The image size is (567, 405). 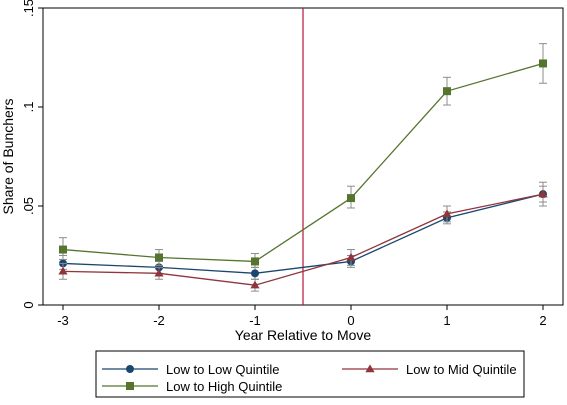 What do you see at coordinates (28, 8) in the screenshot?
I see `y-tick-label: .15` at bounding box center [28, 8].